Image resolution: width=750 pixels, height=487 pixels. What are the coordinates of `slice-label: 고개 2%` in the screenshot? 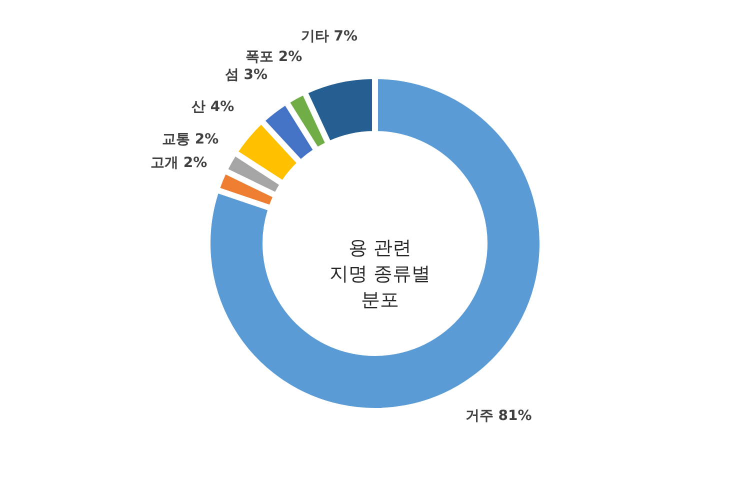 It's located at (179, 163).